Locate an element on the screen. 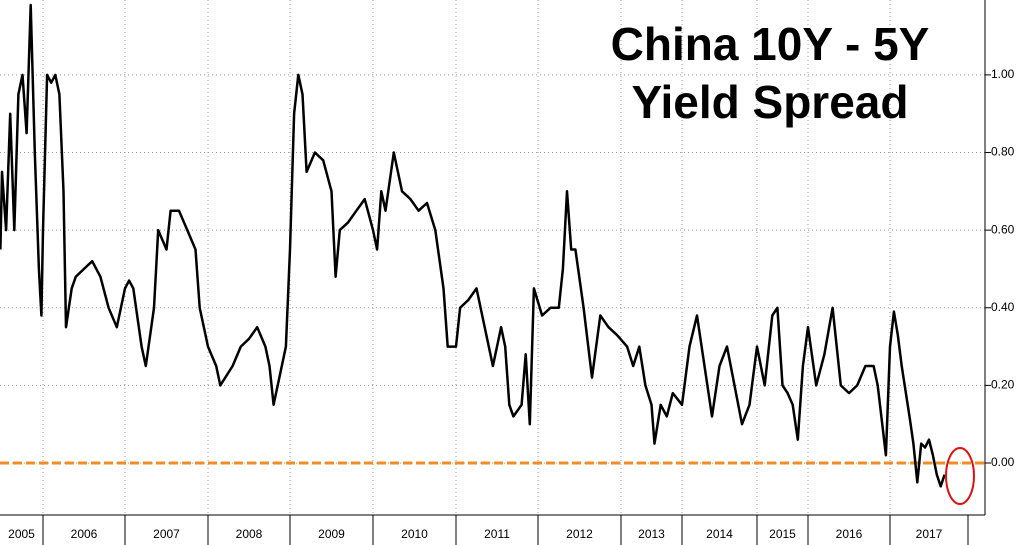 The image size is (1033, 545). x-tick-label: 2006 is located at coordinates (84, 534).